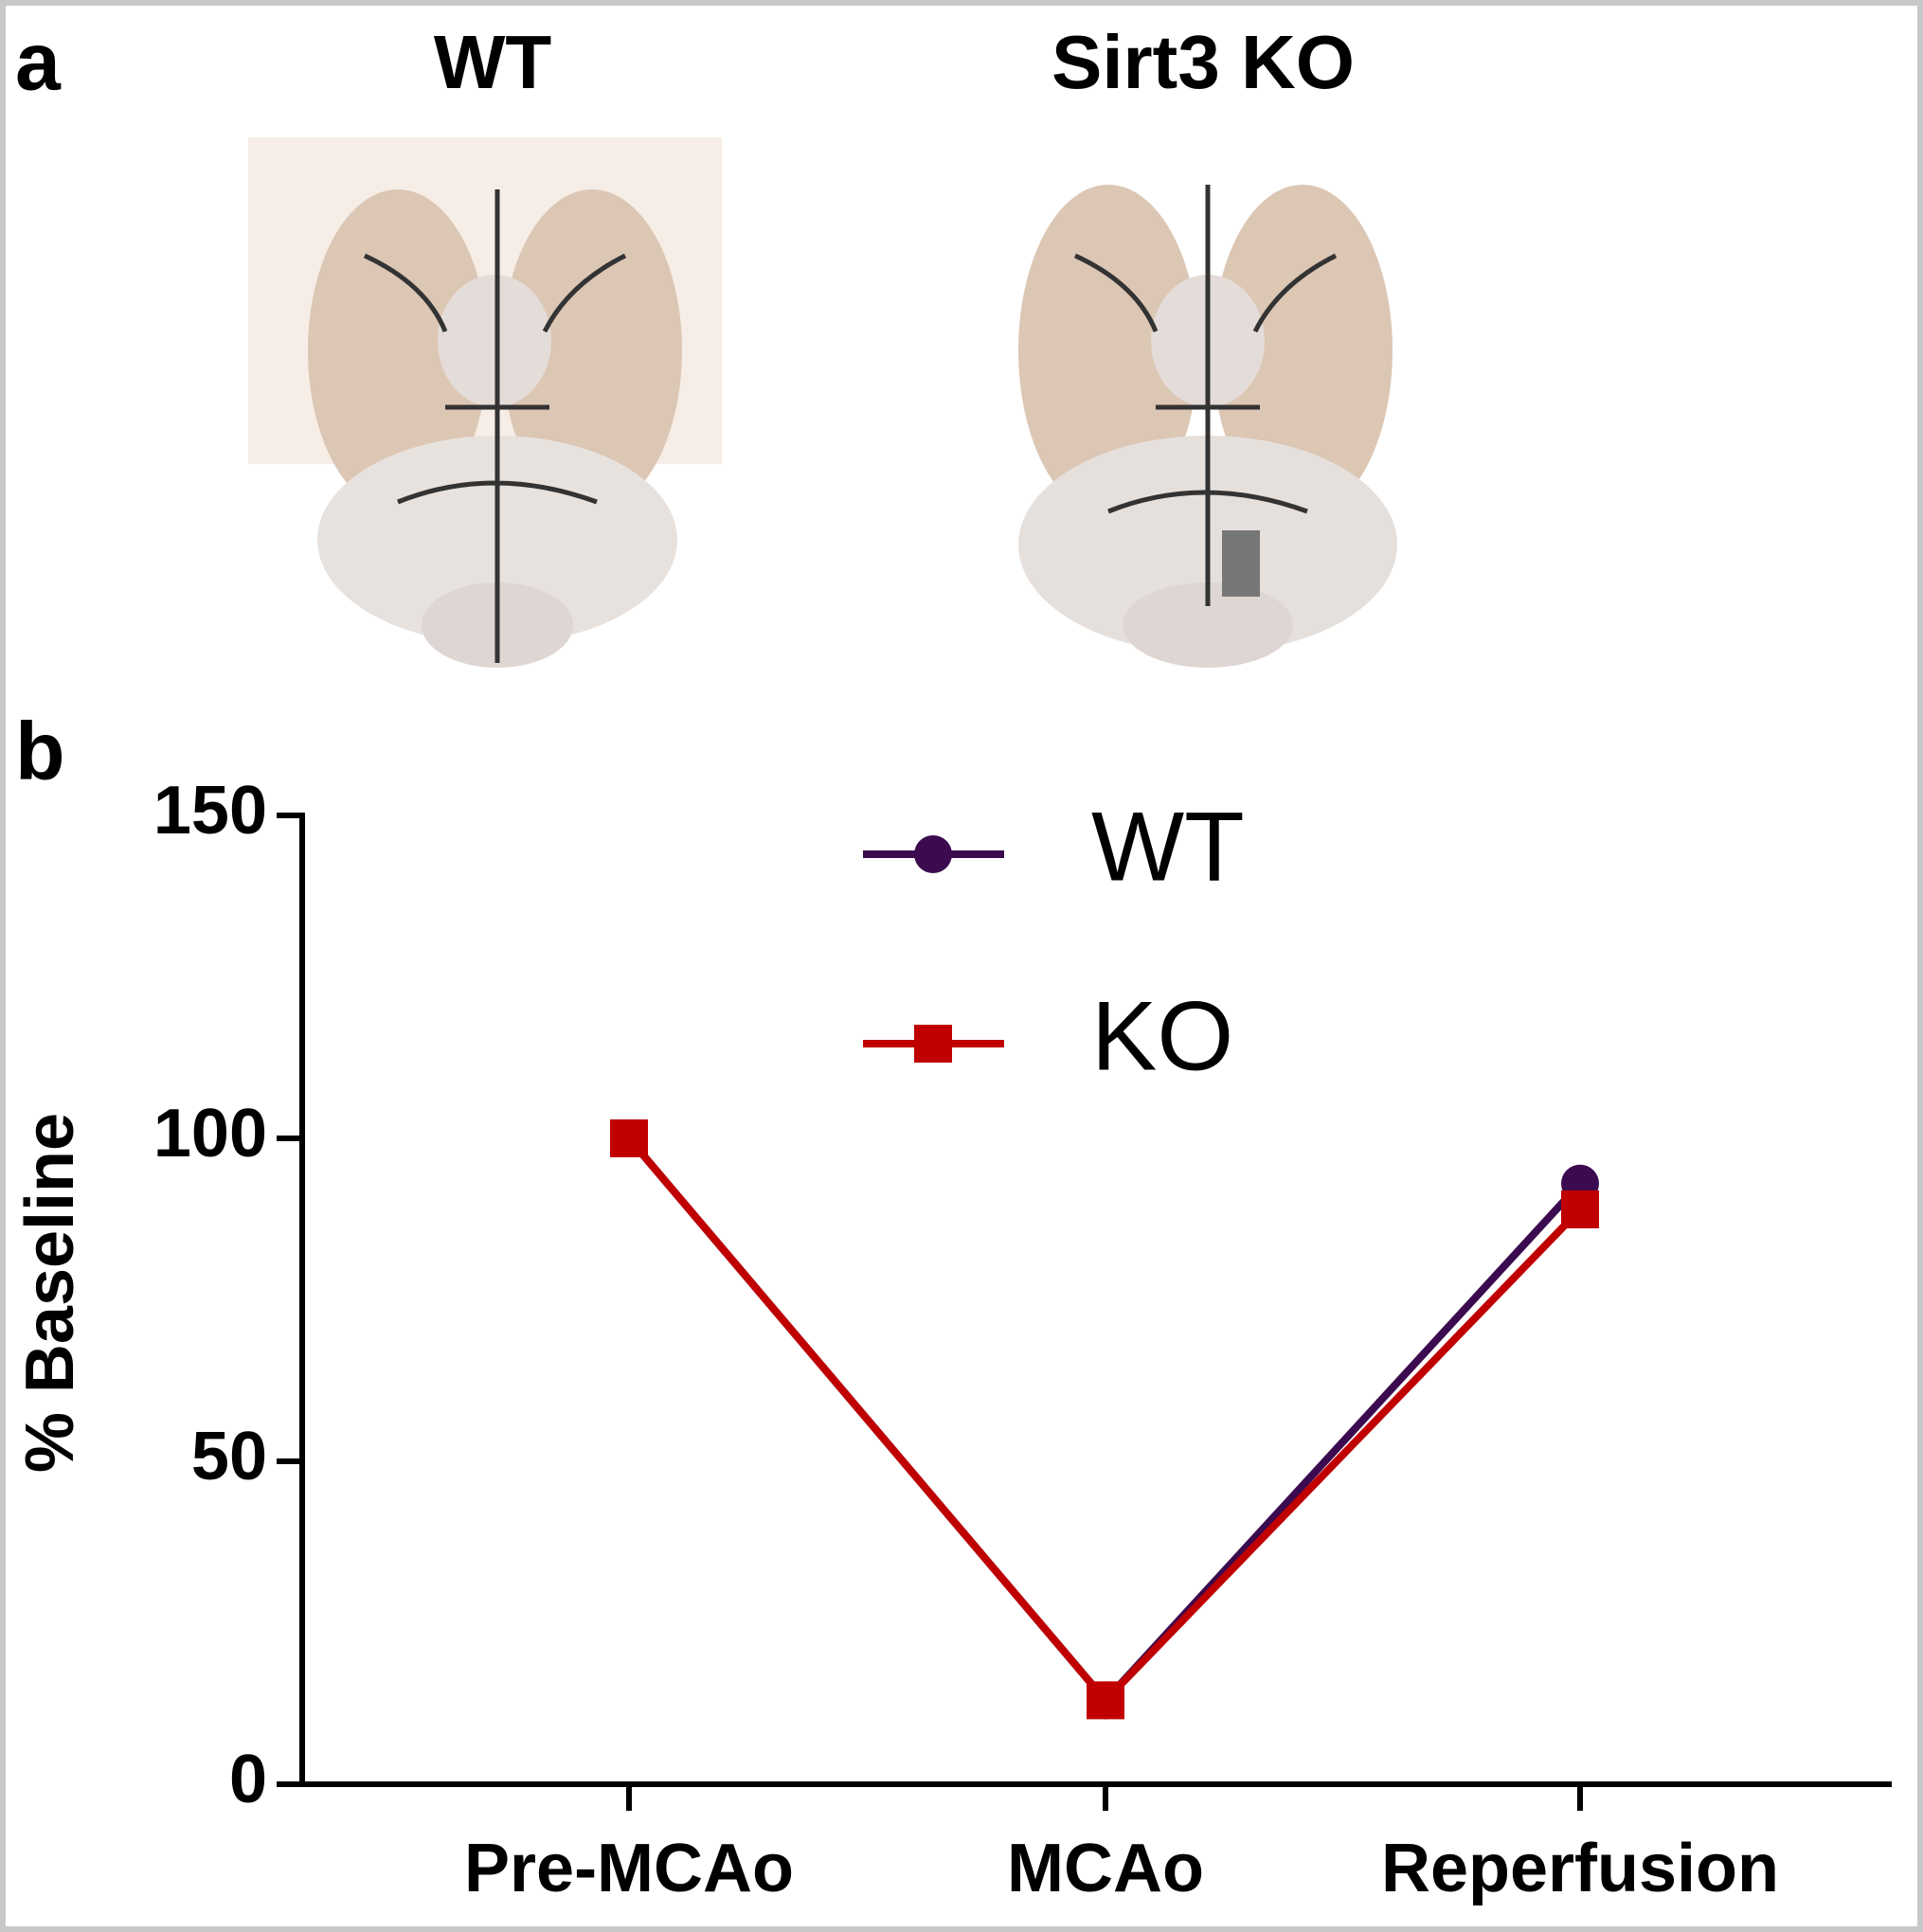 The image size is (1923, 1932). Describe the element at coordinates (1208, 426) in the screenshot. I see `brain-image-ko` at that location.